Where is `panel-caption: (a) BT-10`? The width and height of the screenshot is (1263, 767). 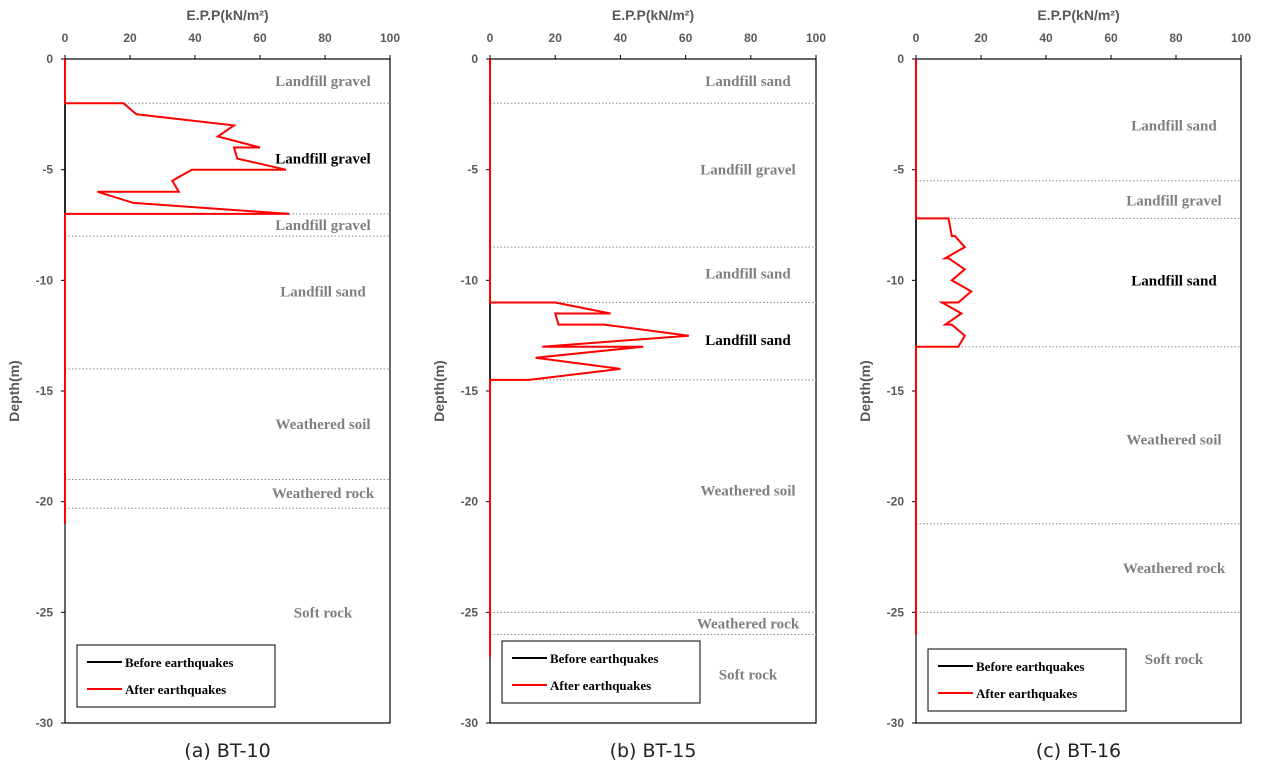
panel-caption: (a) BT-10 is located at coordinates (227, 751).